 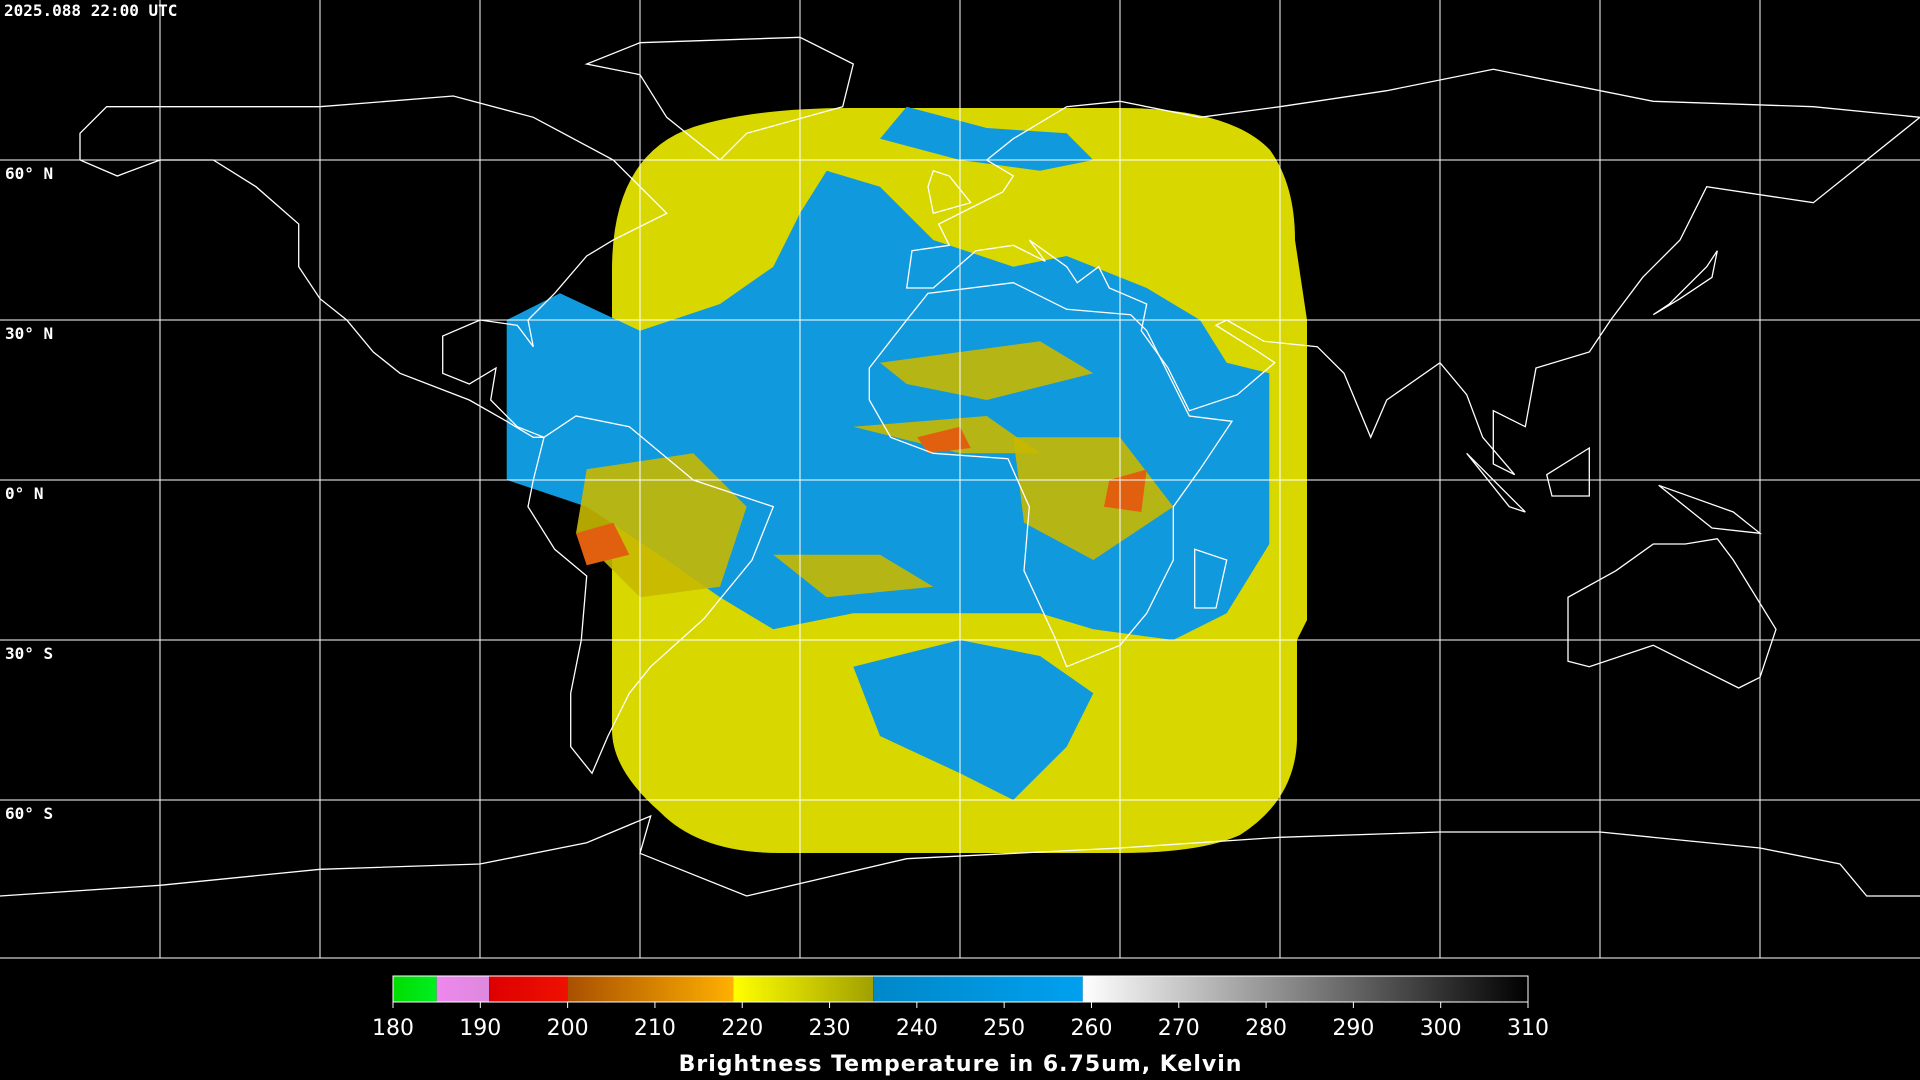 I want to click on colorbar-tick-label: 270, so click(x=1179, y=1028).